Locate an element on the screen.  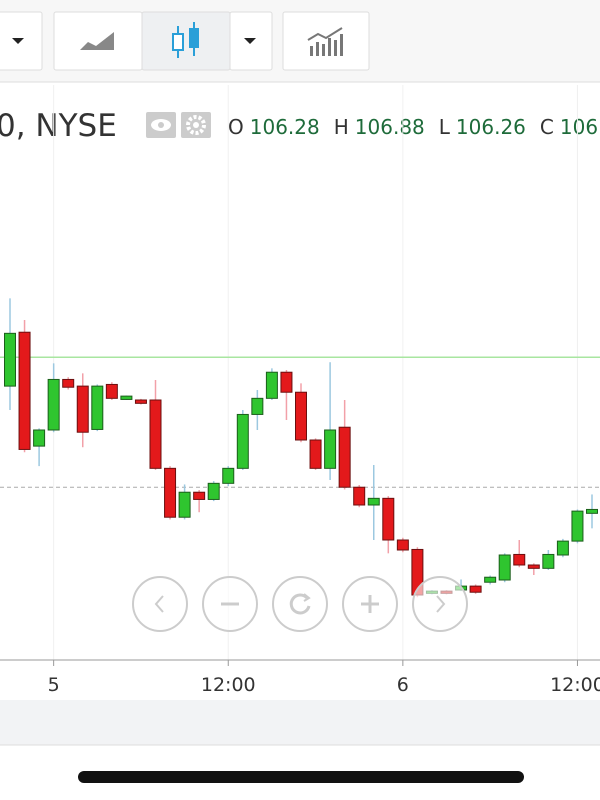
ohlc-key: C is located at coordinates (547, 127).